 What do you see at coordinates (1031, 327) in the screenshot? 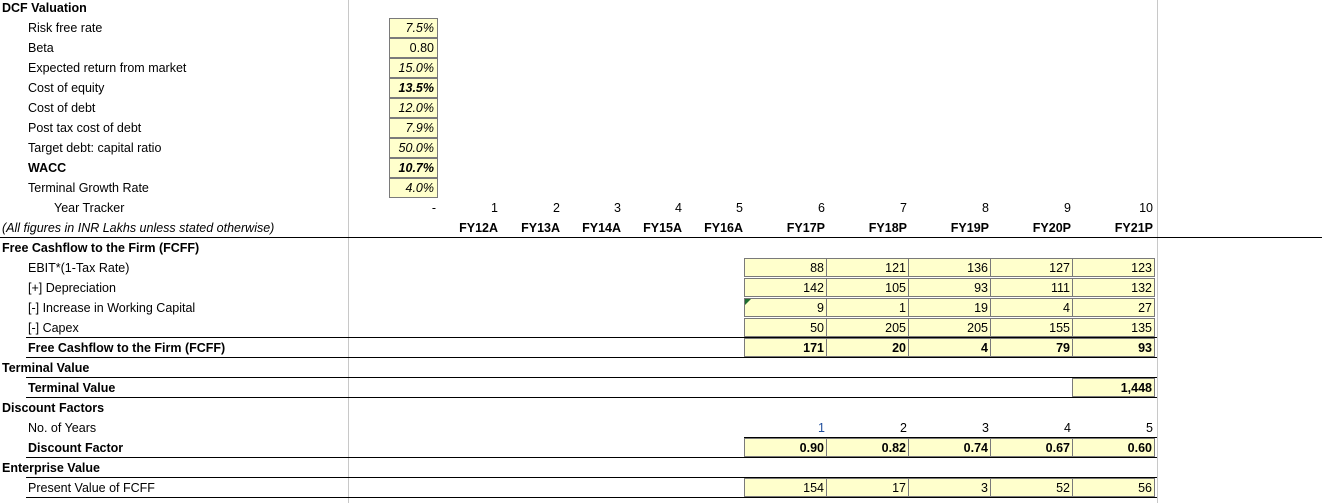
I see `fcff-cell: 155` at bounding box center [1031, 327].